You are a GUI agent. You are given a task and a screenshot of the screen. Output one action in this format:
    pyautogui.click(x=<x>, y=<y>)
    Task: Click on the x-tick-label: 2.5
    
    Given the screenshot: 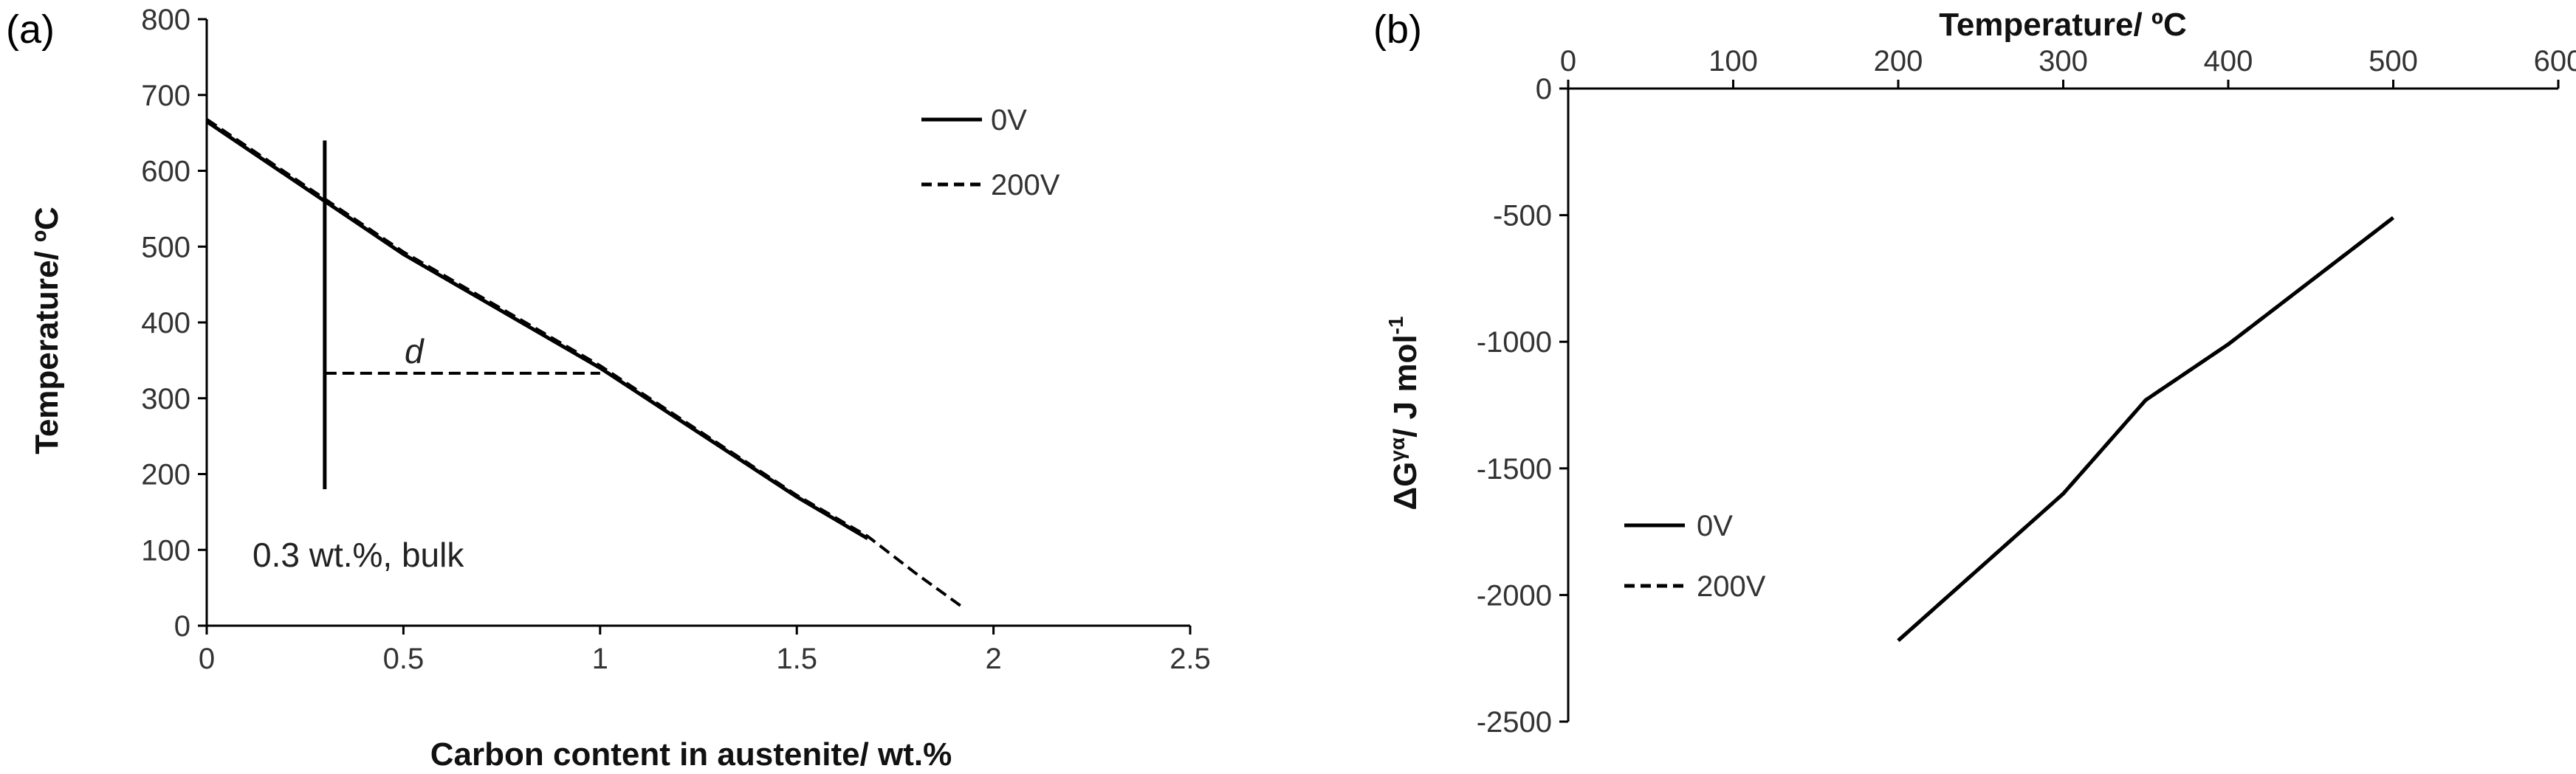 What is the action you would take?
    pyautogui.click(x=1190, y=659)
    